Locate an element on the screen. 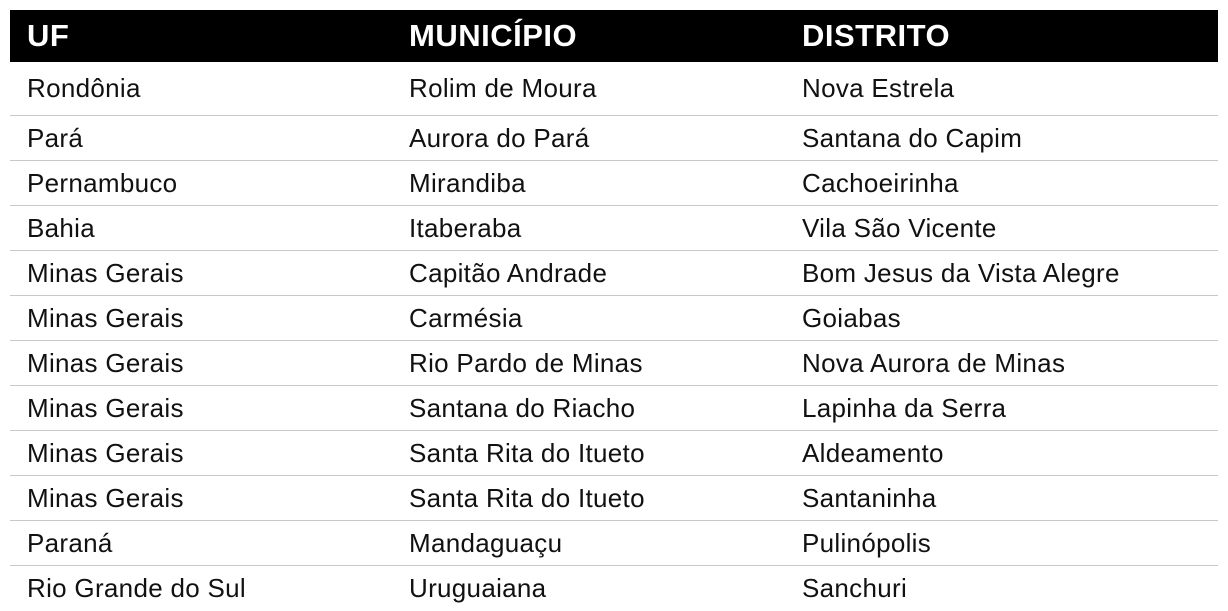 The image size is (1228, 611). cell-distrito: Vila São Vicente is located at coordinates (1001, 228).